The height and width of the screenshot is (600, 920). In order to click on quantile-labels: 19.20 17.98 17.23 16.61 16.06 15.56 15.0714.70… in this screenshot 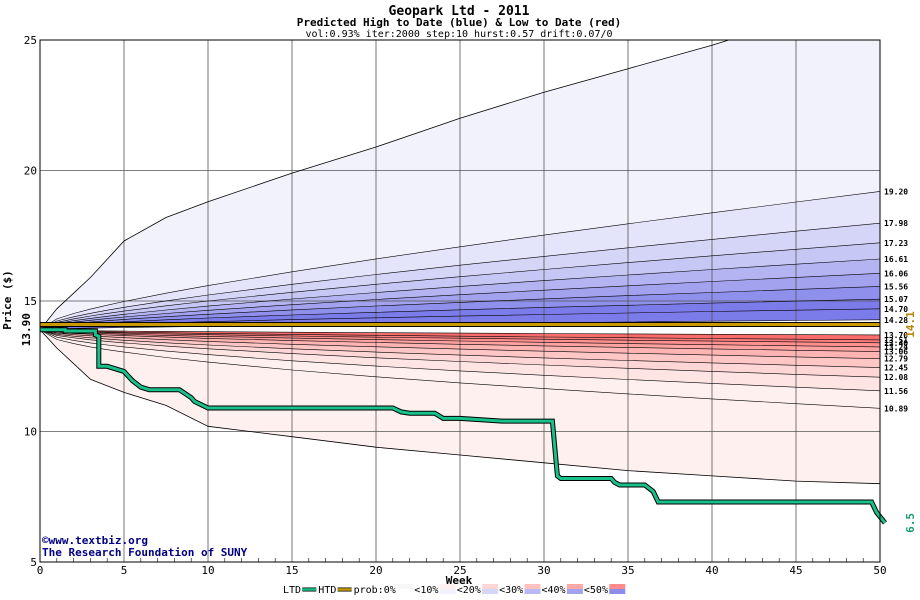, I will do `click(896, 300)`.